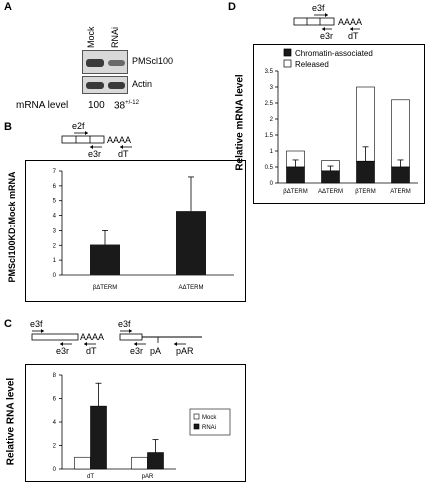 The image size is (432, 492). What do you see at coordinates (318, 8) in the screenshot?
I see `primer-d-fwd: e3f` at bounding box center [318, 8].